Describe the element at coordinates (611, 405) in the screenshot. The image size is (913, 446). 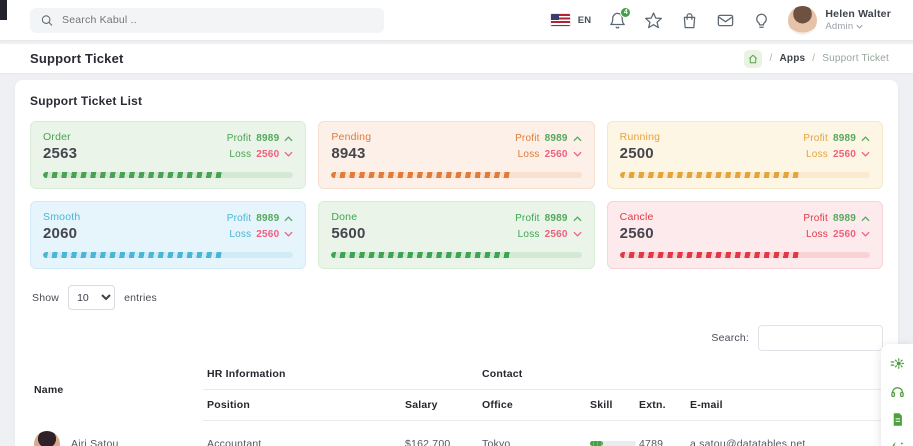
I see `col-header-skill: Skill` at that location.